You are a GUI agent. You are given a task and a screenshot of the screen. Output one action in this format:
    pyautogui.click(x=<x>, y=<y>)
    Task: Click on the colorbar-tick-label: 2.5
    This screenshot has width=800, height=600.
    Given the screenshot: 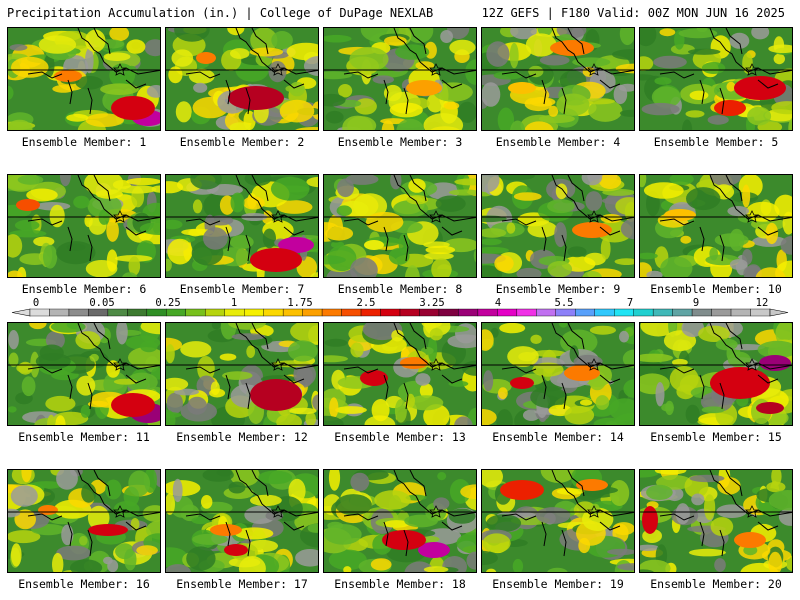 What is the action you would take?
    pyautogui.click(x=366, y=303)
    